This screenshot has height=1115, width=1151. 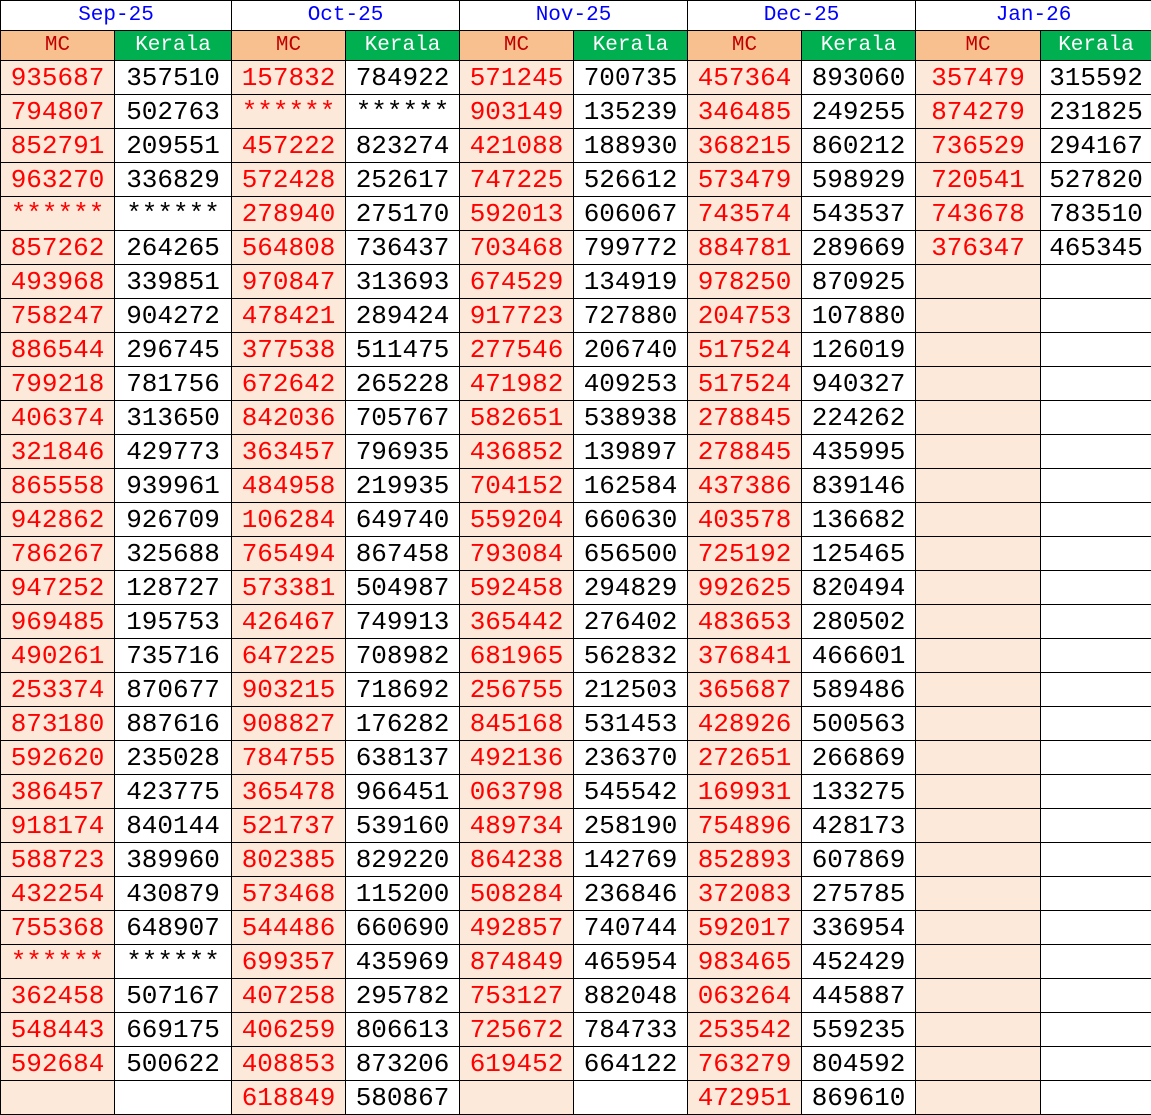 What do you see at coordinates (631, 894) in the screenshot?
I see `kerala-cell: 236846` at bounding box center [631, 894].